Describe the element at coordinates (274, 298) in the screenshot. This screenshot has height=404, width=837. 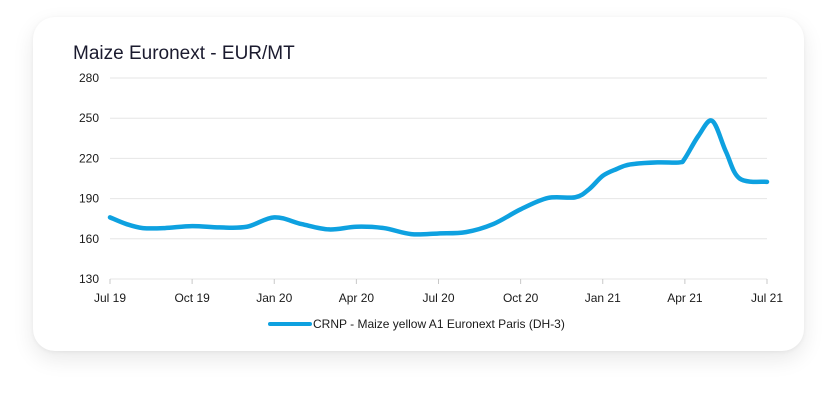
I see `x-tick-label: Jan 20` at that location.